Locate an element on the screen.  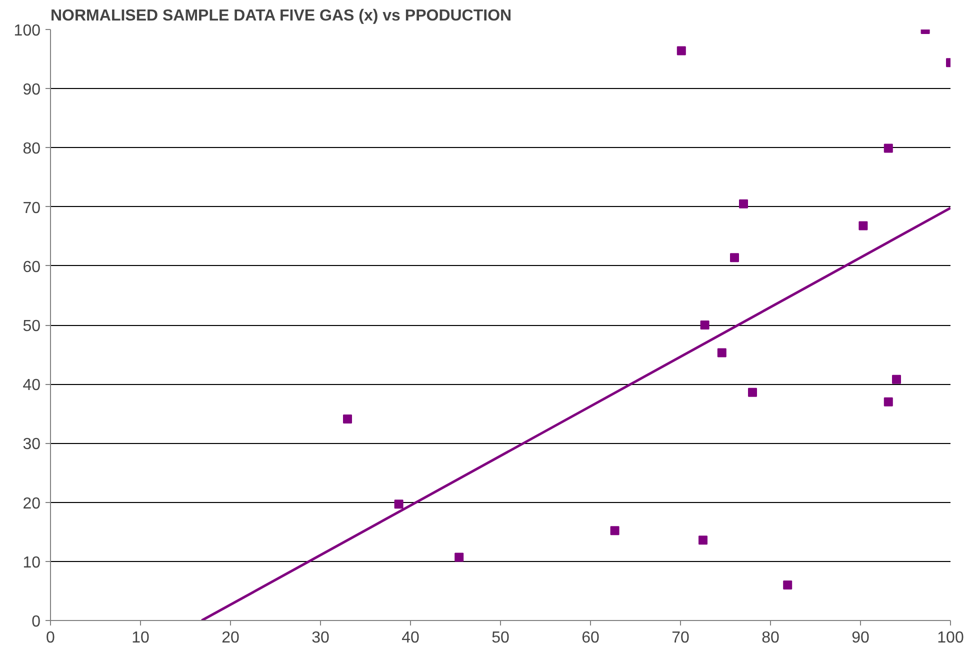
x-tick-label: 50 is located at coordinates (501, 638).